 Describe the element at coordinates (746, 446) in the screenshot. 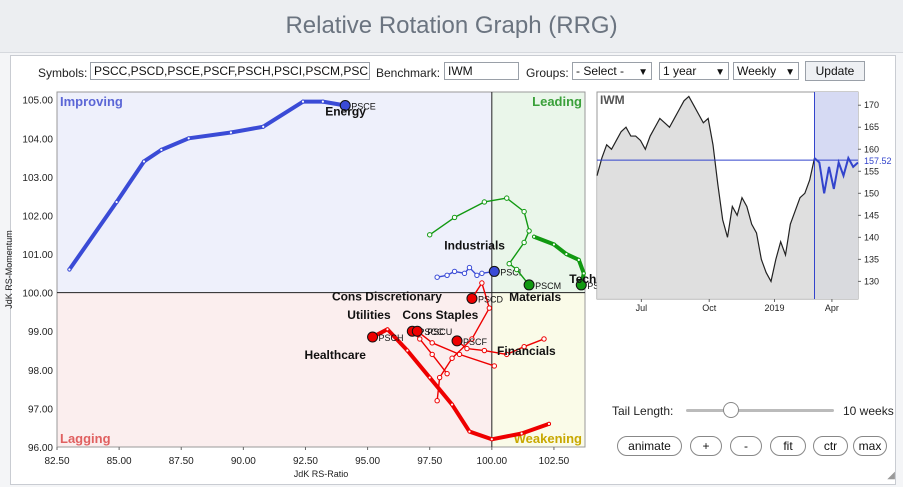

I see `zoom-out-button: -` at that location.